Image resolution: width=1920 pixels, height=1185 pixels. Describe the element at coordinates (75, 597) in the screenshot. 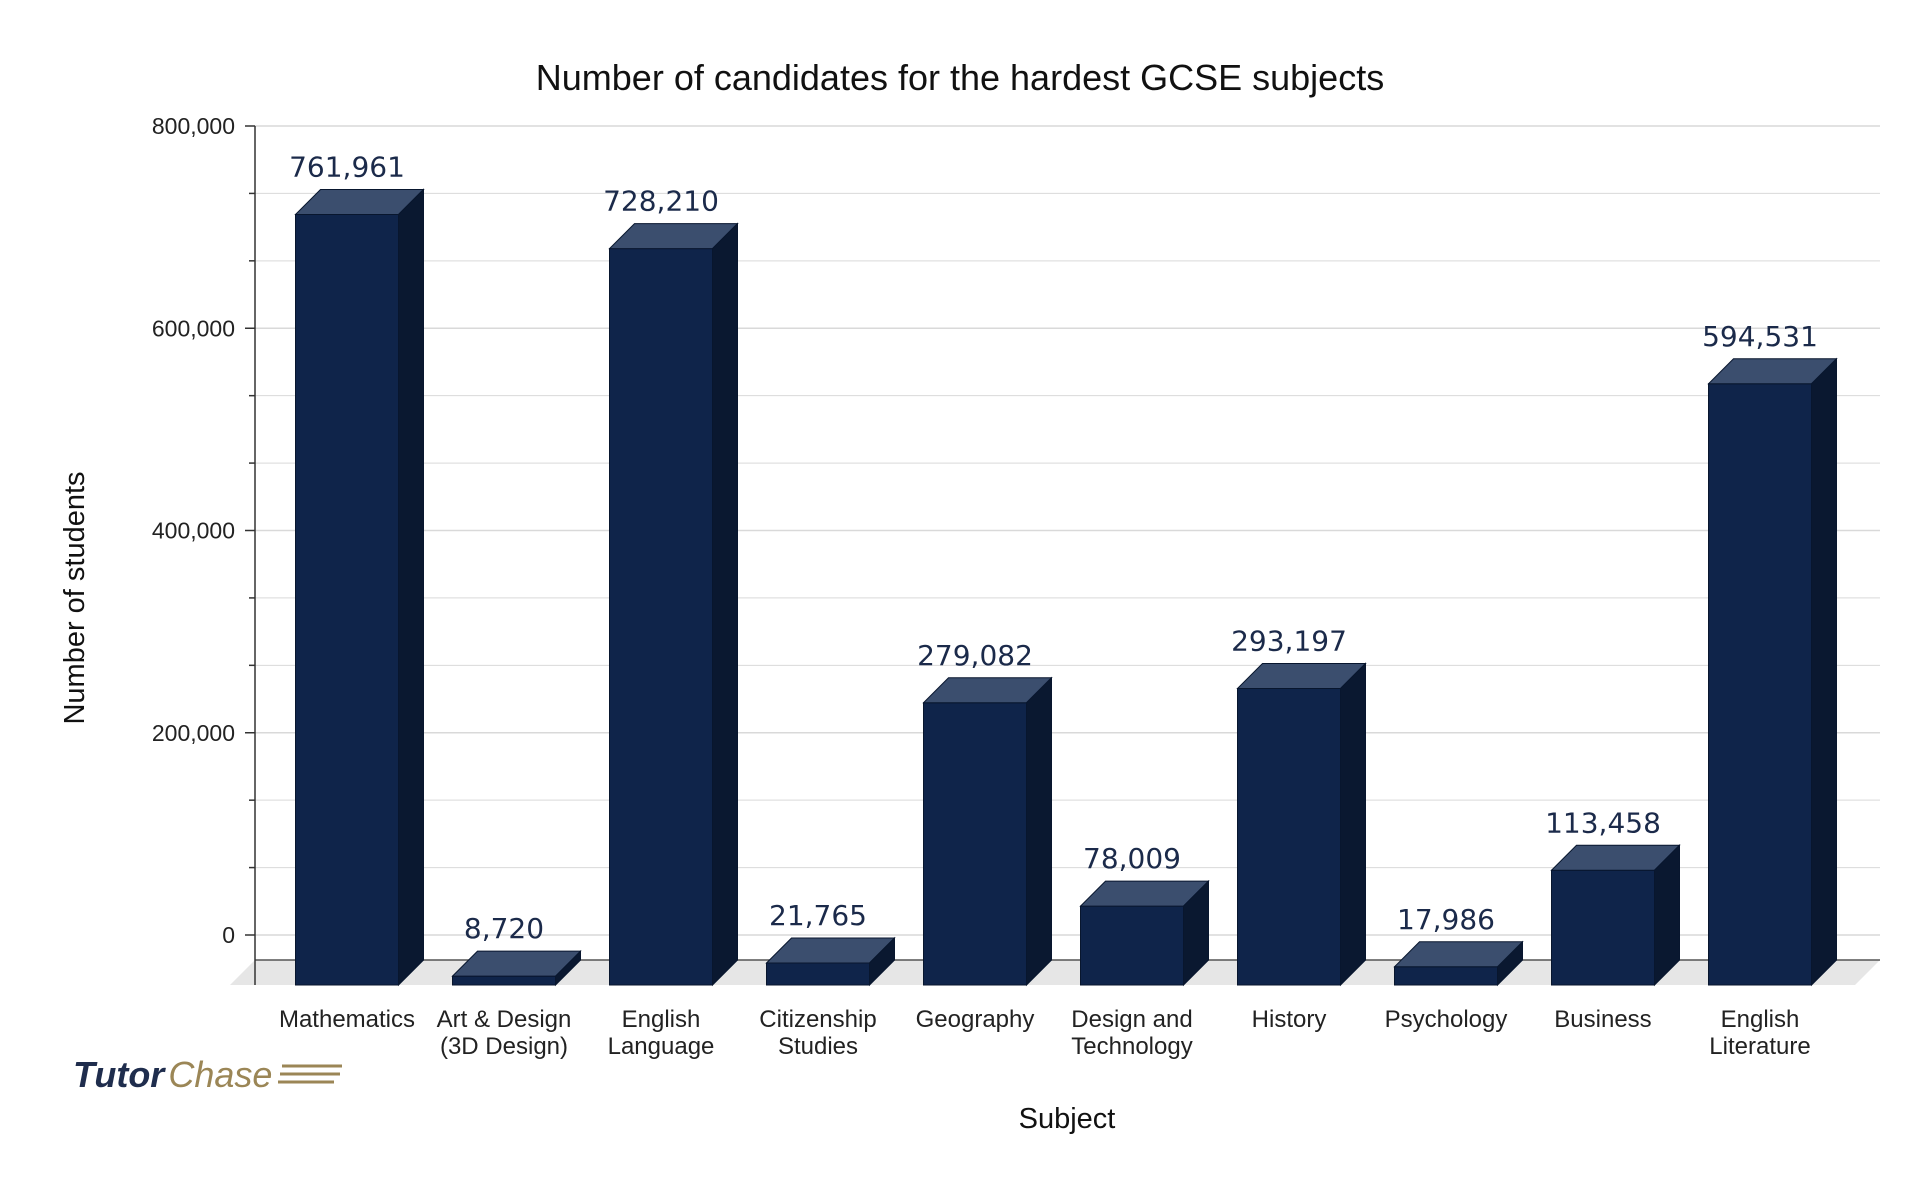

I see `y-axis-title: Number of students` at that location.